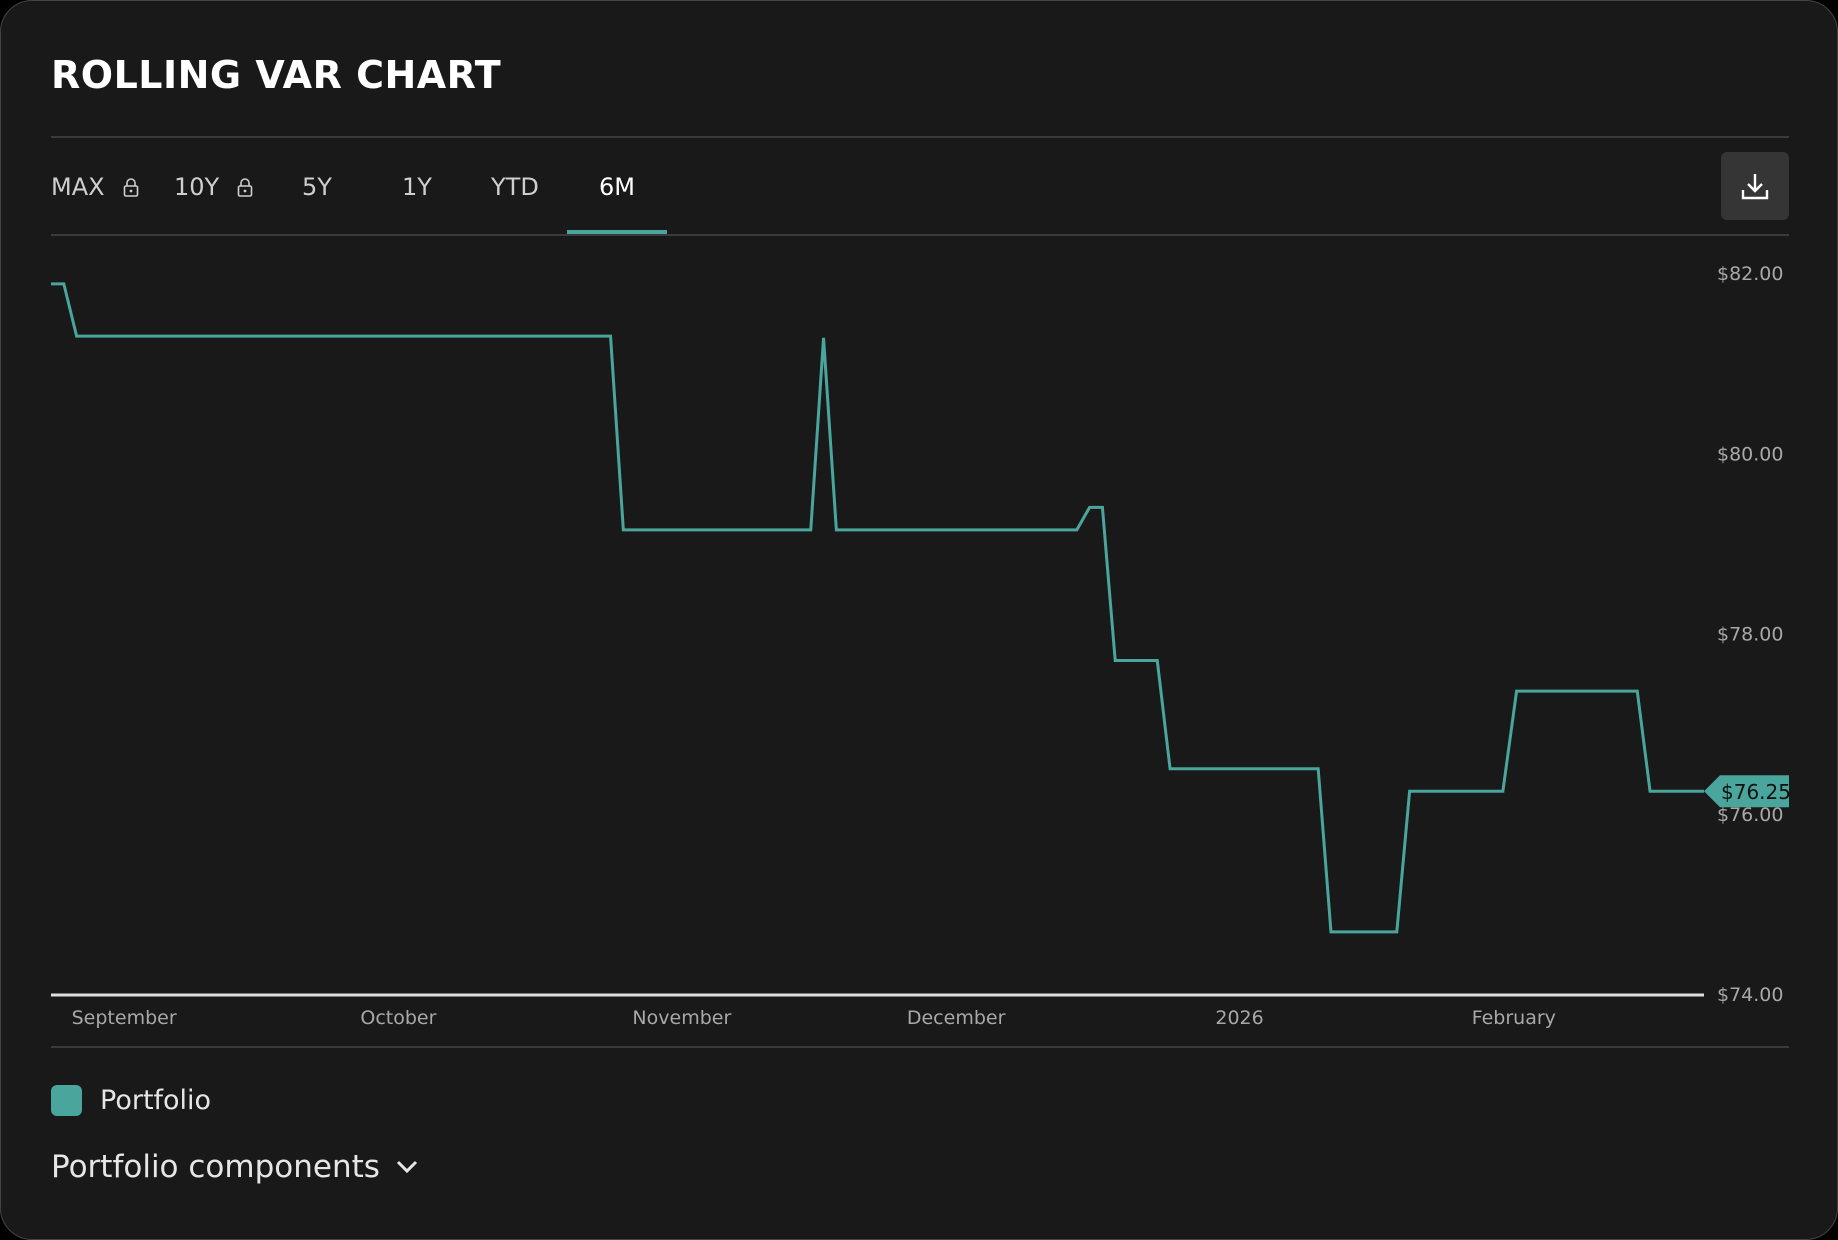 The width and height of the screenshot is (1838, 1240). I want to click on x-tick-label: September, so click(124, 1018).